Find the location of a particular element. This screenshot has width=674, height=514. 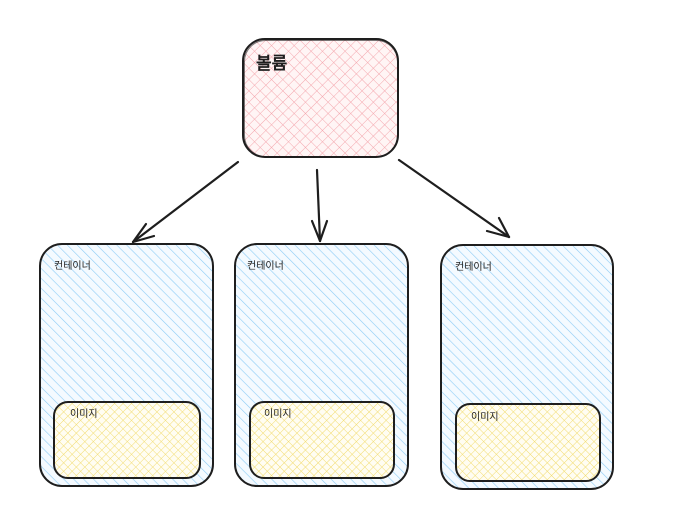

arrows is located at coordinates (321, 201).